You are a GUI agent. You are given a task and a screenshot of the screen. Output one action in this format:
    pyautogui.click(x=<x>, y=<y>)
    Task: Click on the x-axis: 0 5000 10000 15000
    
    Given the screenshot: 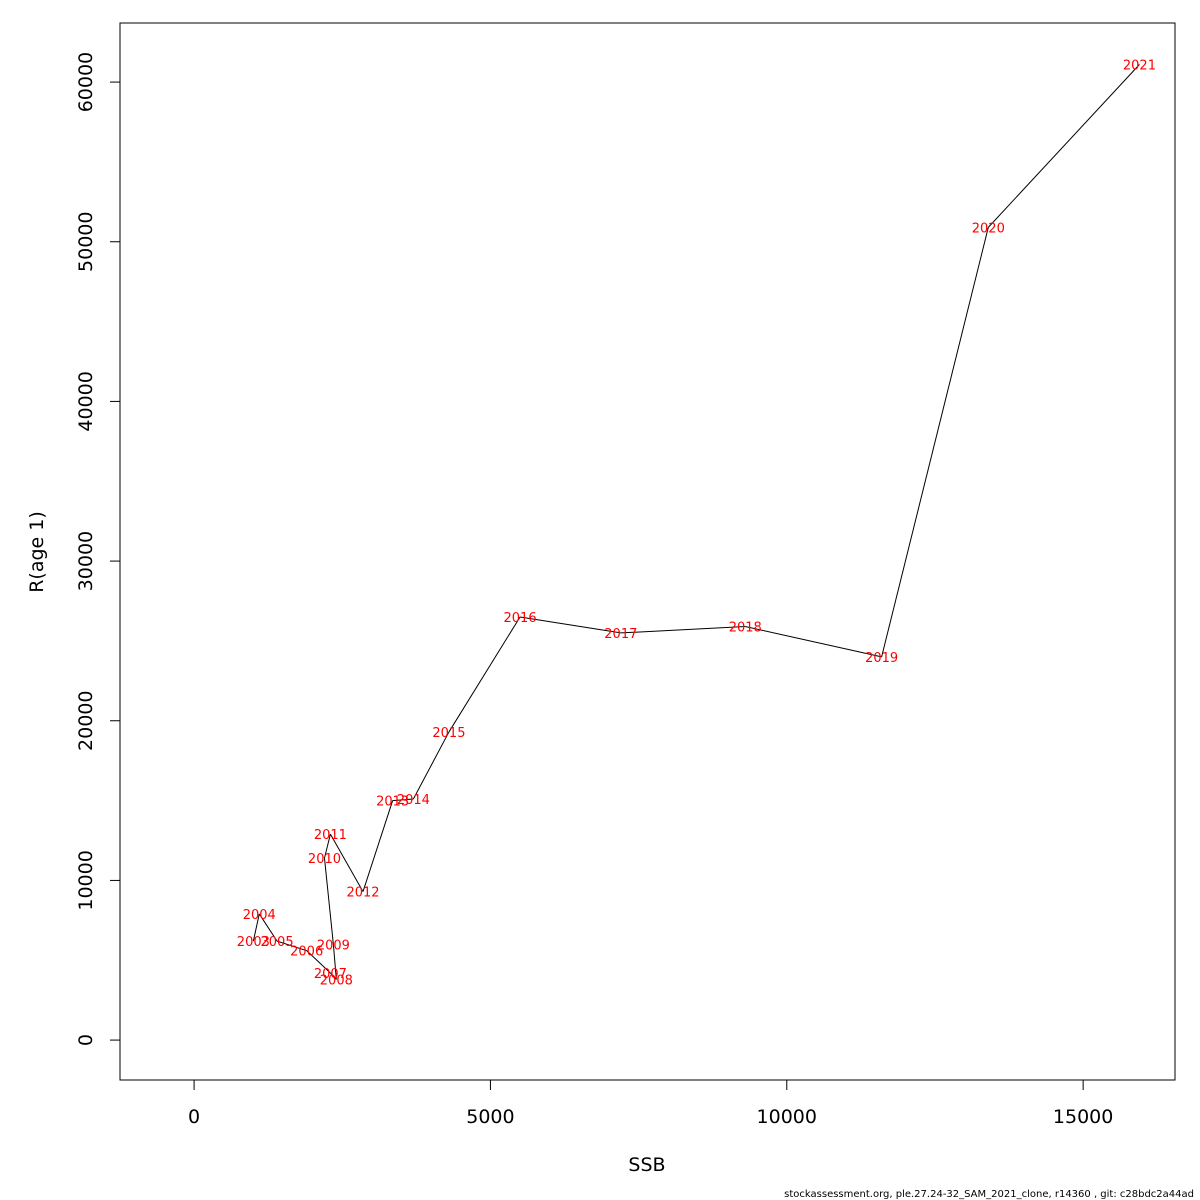 What is the action you would take?
    pyautogui.click(x=650, y=1103)
    